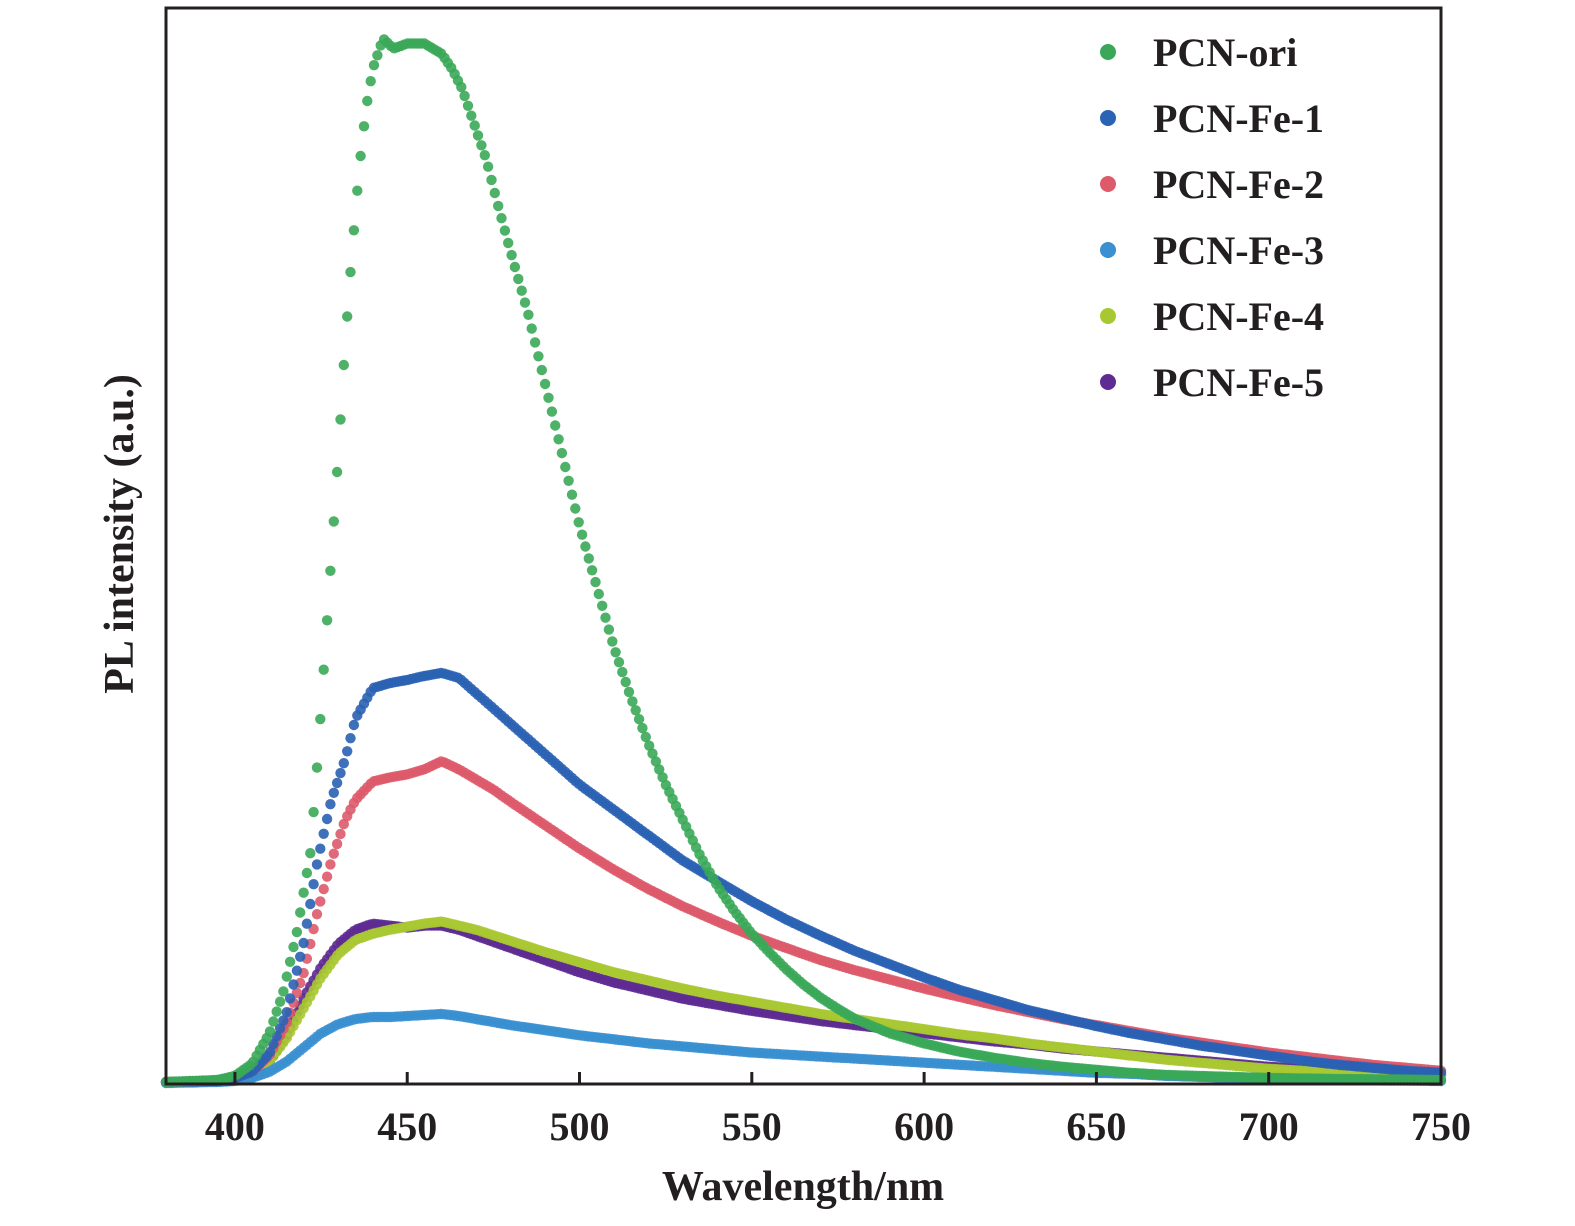  What do you see at coordinates (235, 1126) in the screenshot?
I see `x-tick-label: 400` at bounding box center [235, 1126].